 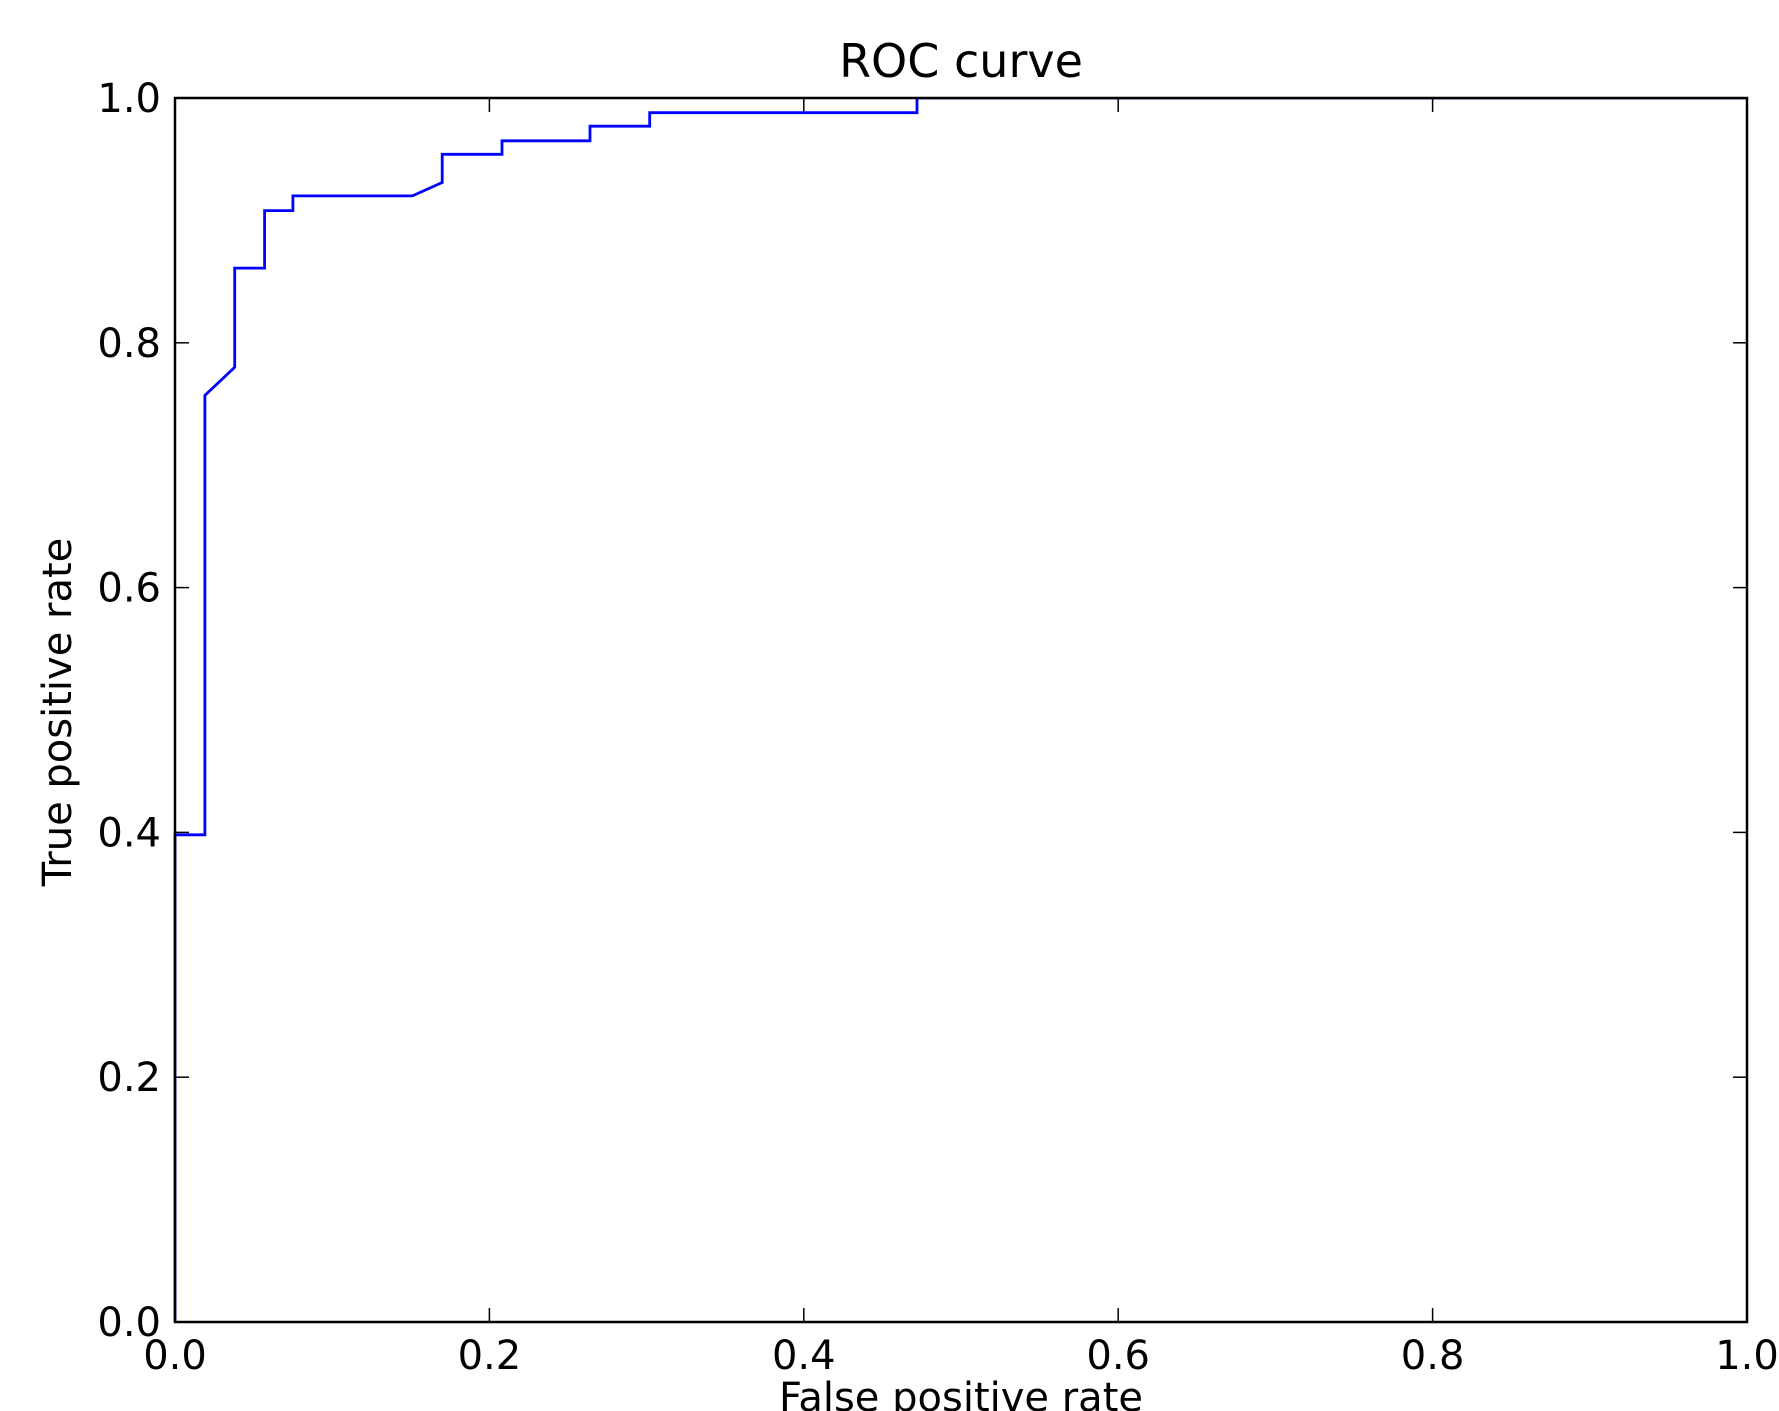 I want to click on x-tick-label: 0.4, so click(x=804, y=1356).